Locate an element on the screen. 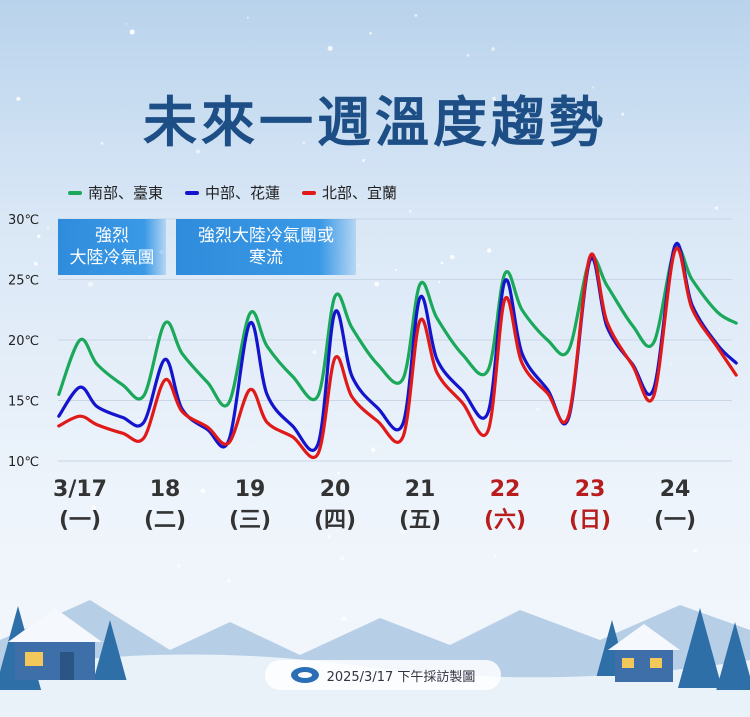 Image resolution: width=750 pixels, height=717 pixels. band-label-line2: 大陸冷氣團 is located at coordinates (112, 258).